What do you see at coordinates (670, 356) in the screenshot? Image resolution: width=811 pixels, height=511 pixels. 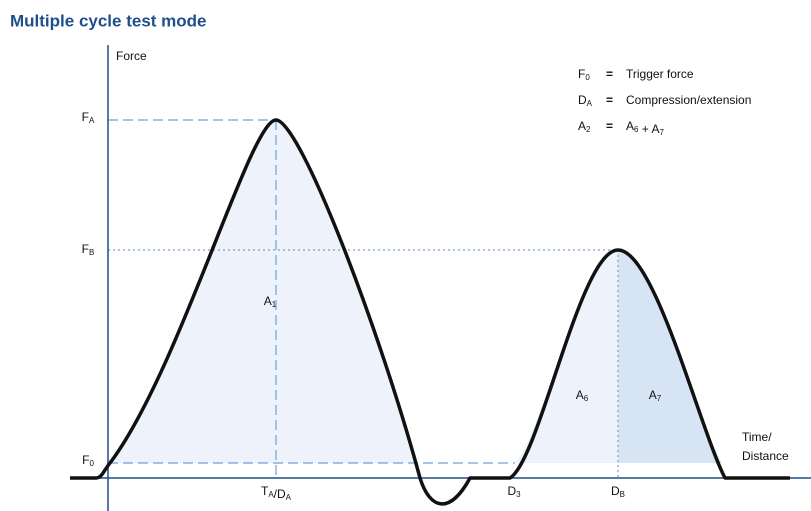 I see `area-a7` at bounding box center [670, 356].